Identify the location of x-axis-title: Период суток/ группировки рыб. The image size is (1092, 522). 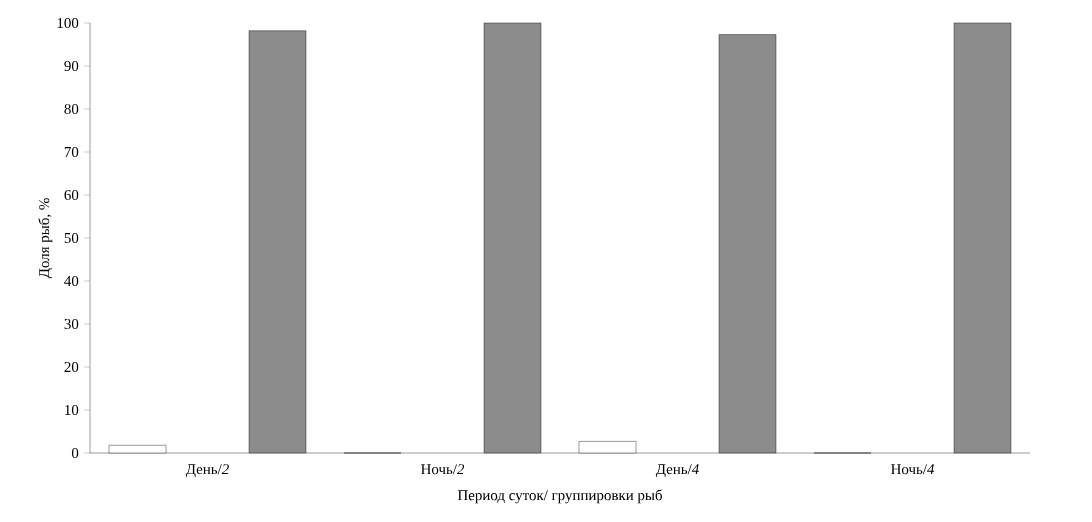
(559, 496).